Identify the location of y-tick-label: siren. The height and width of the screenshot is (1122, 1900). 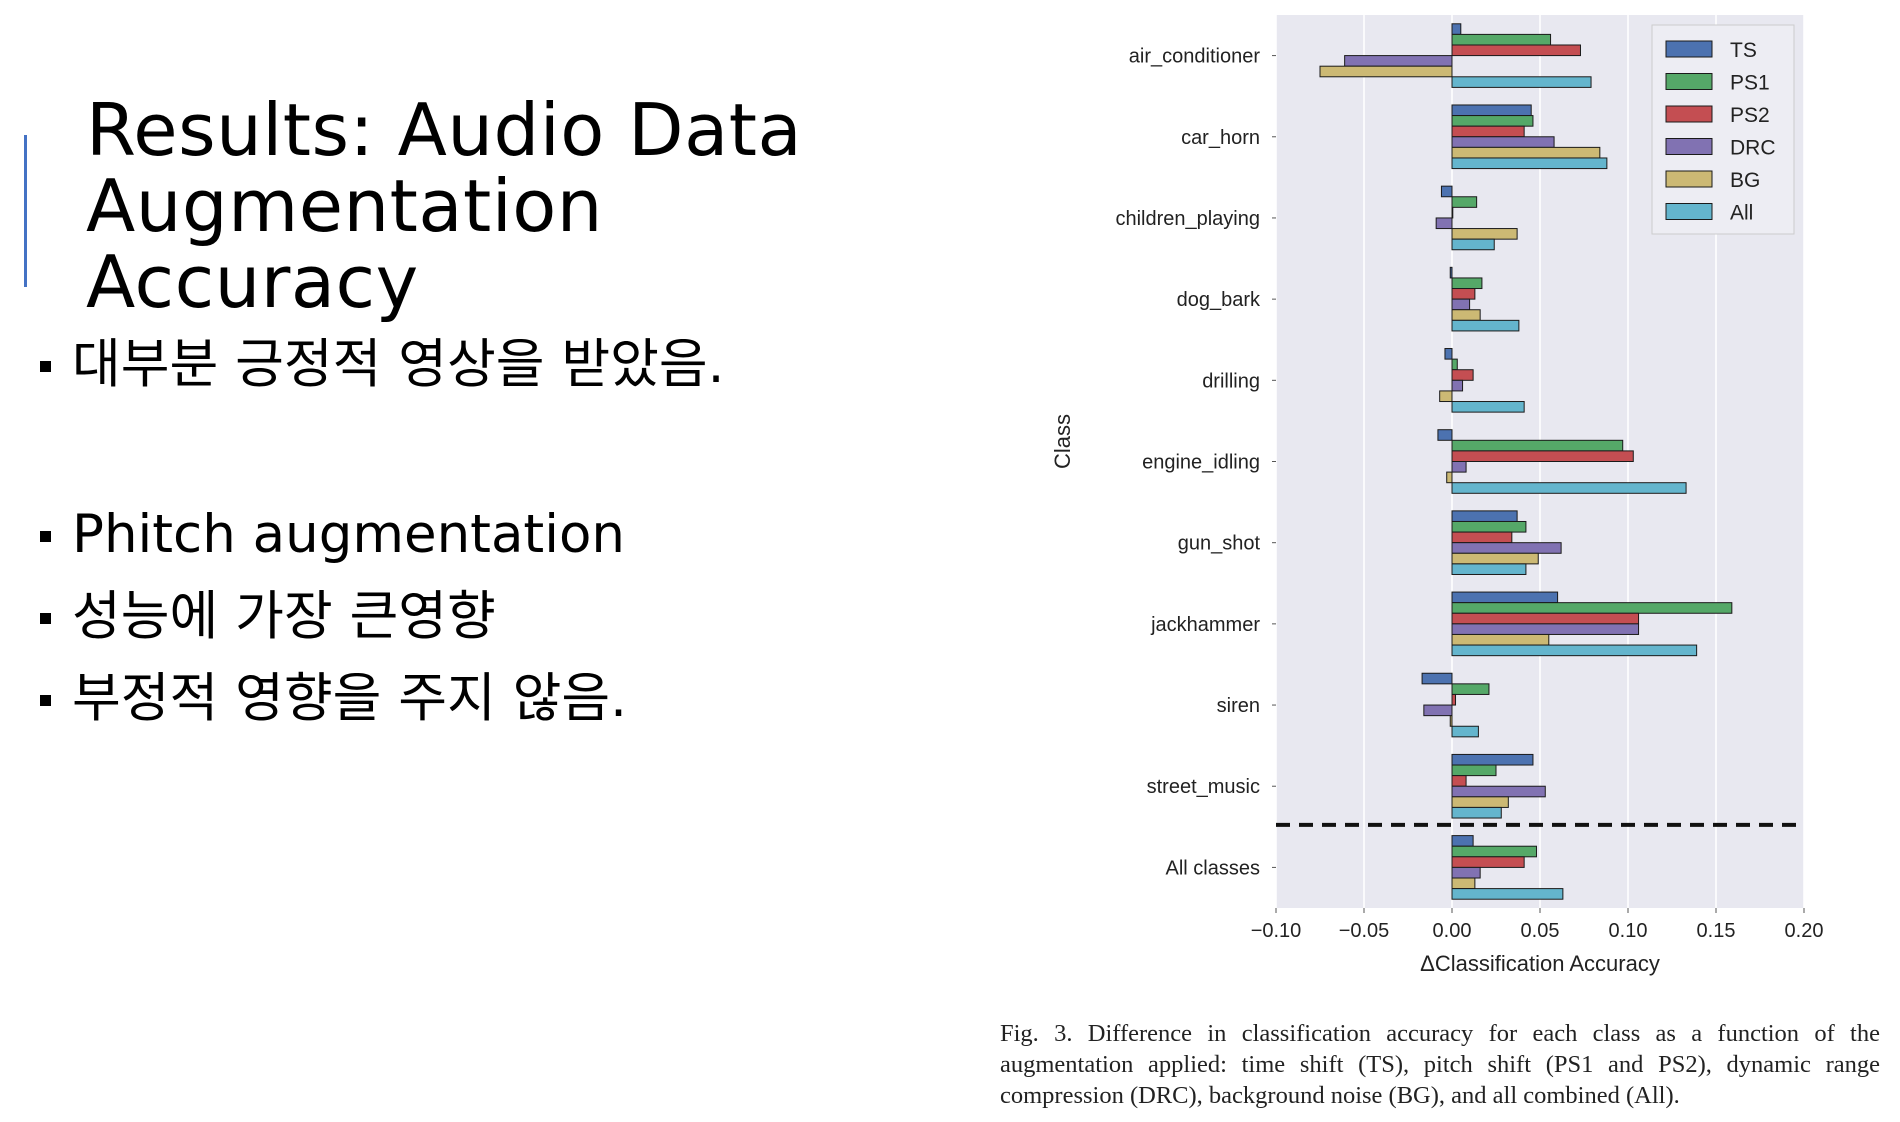
(1238, 706).